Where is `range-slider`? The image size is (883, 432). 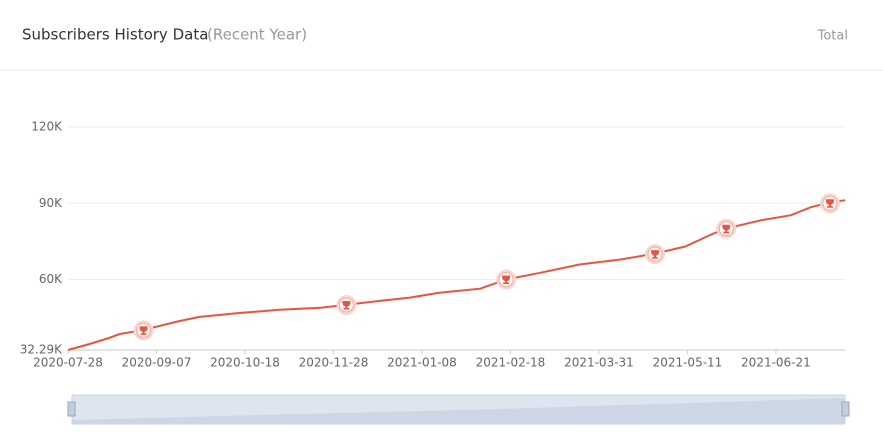
range-slider is located at coordinates (458, 409).